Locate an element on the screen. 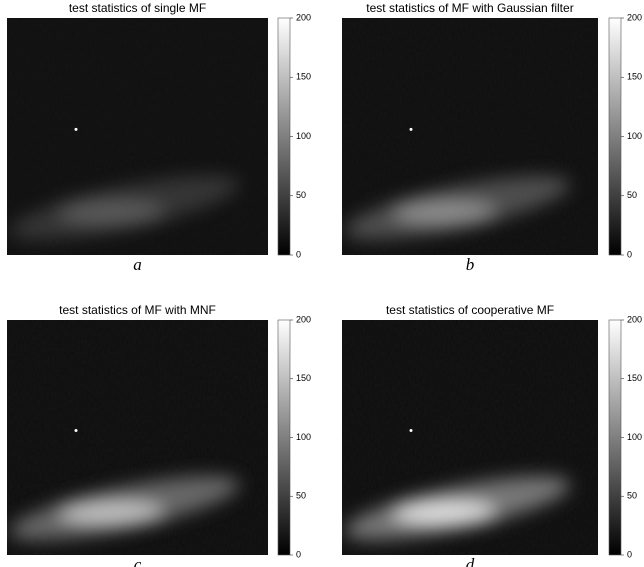  panel-letter: b is located at coordinates (470, 264).